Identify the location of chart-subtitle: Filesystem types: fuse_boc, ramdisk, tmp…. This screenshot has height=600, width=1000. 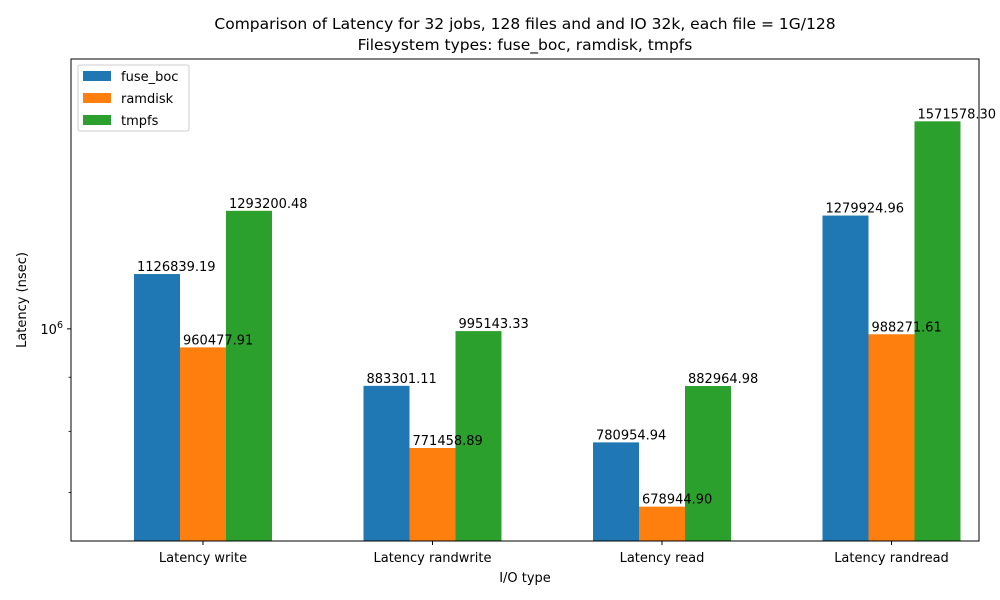
(525, 45).